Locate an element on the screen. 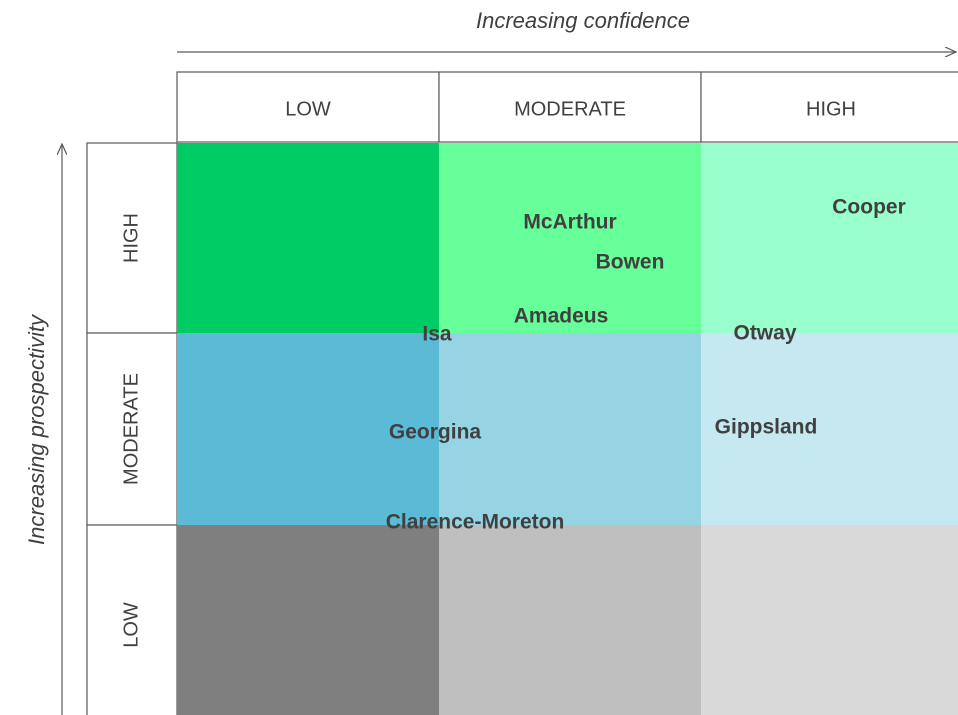  basin-label: Bowen is located at coordinates (630, 262).